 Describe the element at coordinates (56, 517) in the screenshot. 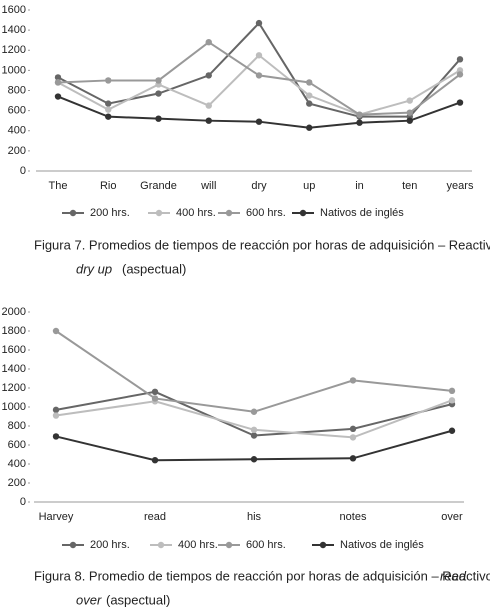

I see `x-tick-label: Harvey` at that location.